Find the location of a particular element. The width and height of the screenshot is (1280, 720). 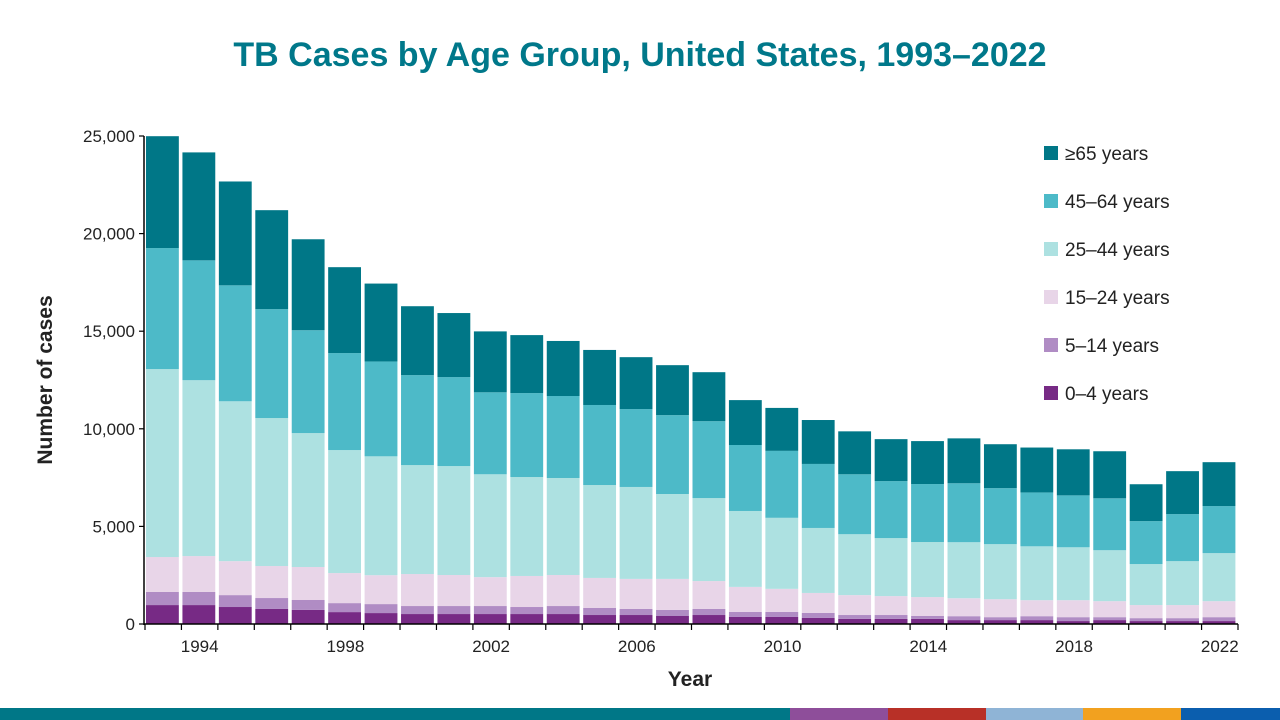

y-tick-label: 10,000 is located at coordinates (109, 429).